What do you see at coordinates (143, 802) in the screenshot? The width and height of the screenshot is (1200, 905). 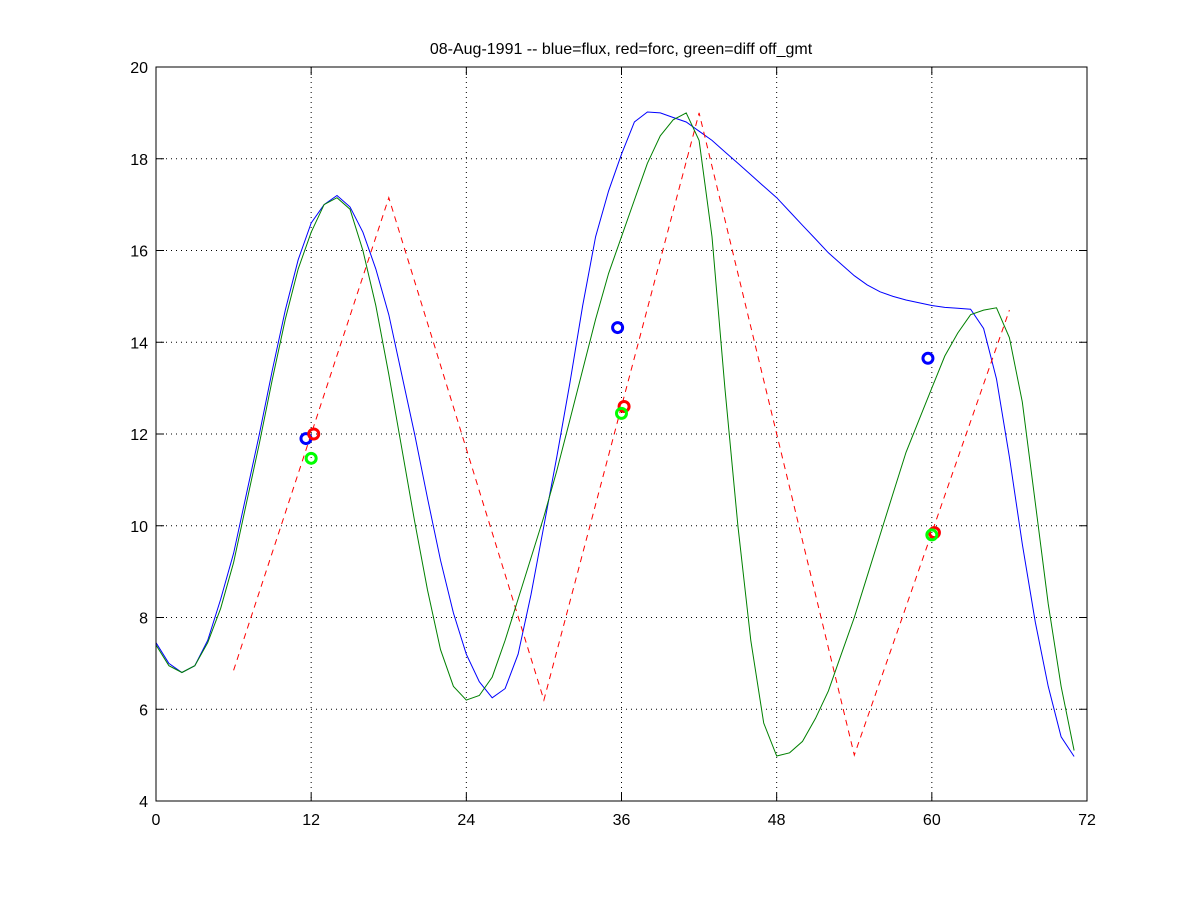 I see `y-tick-label: 4` at bounding box center [143, 802].